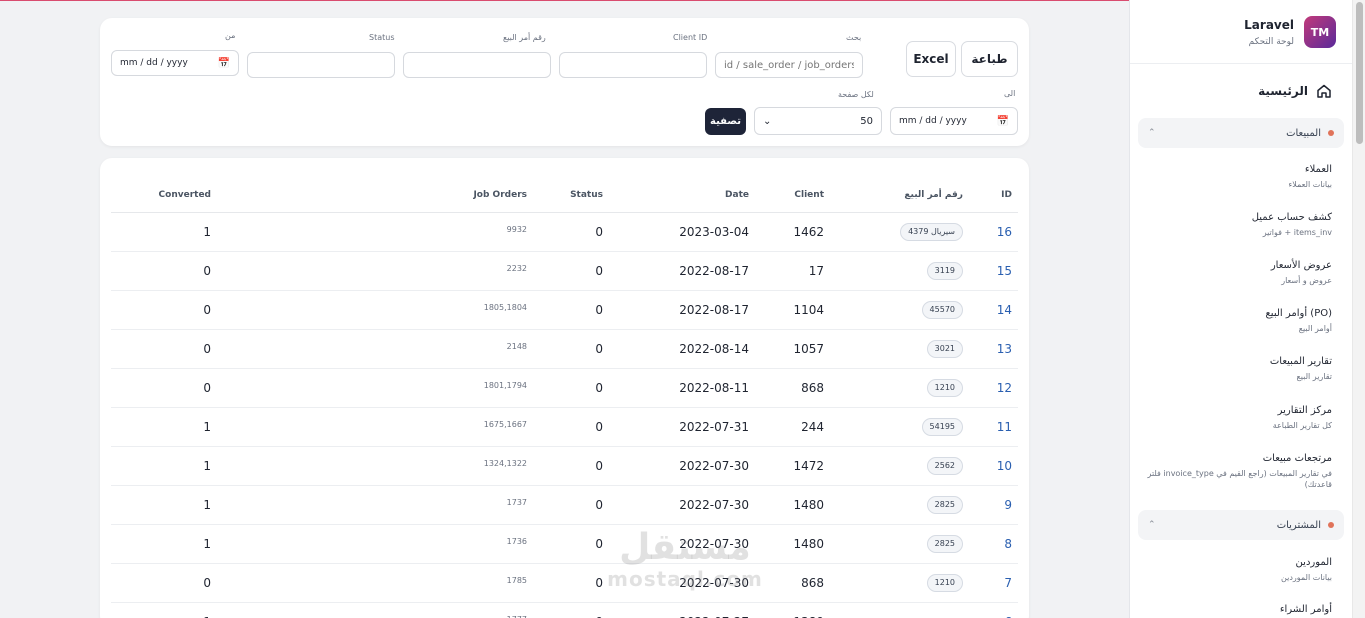 The width and height of the screenshot is (1365, 618). Describe the element at coordinates (942, 309) in the screenshot. I see `sale-order-badge: 45570` at that location.